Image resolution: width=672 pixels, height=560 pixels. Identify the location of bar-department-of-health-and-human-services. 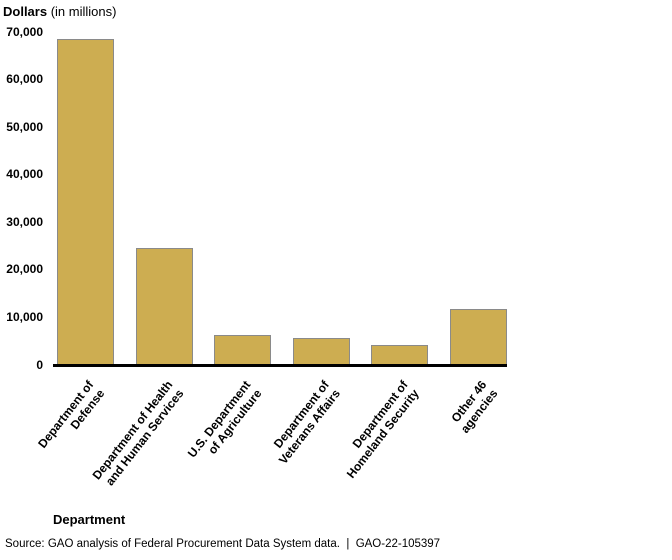
(164, 306).